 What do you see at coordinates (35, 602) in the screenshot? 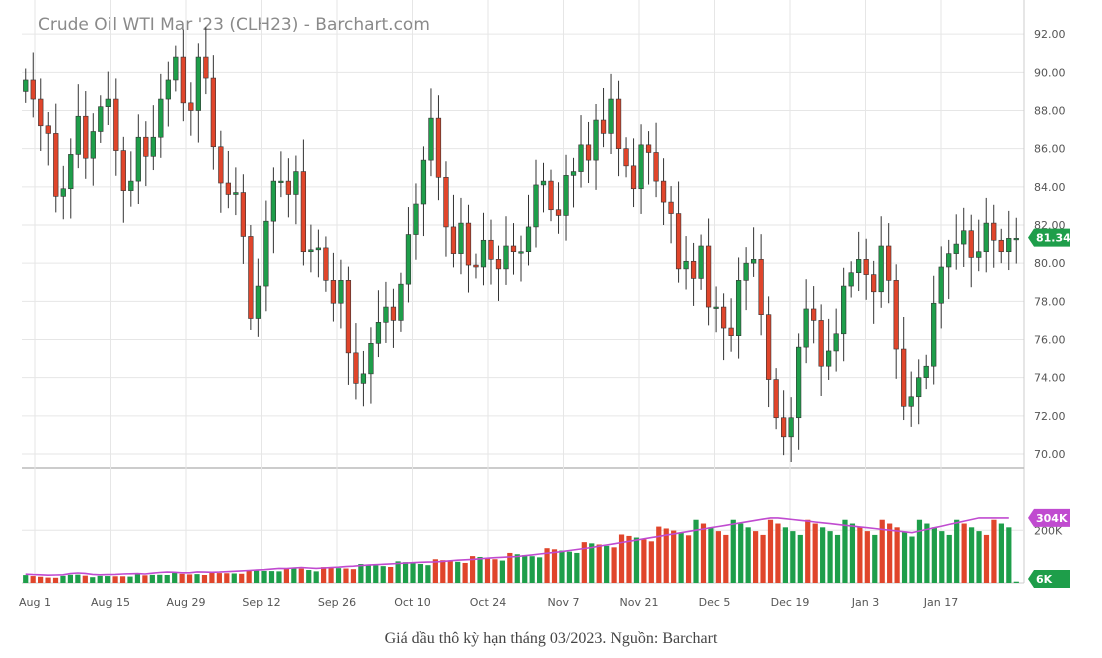
I see `time-tick-label: Aug 1` at bounding box center [35, 602].